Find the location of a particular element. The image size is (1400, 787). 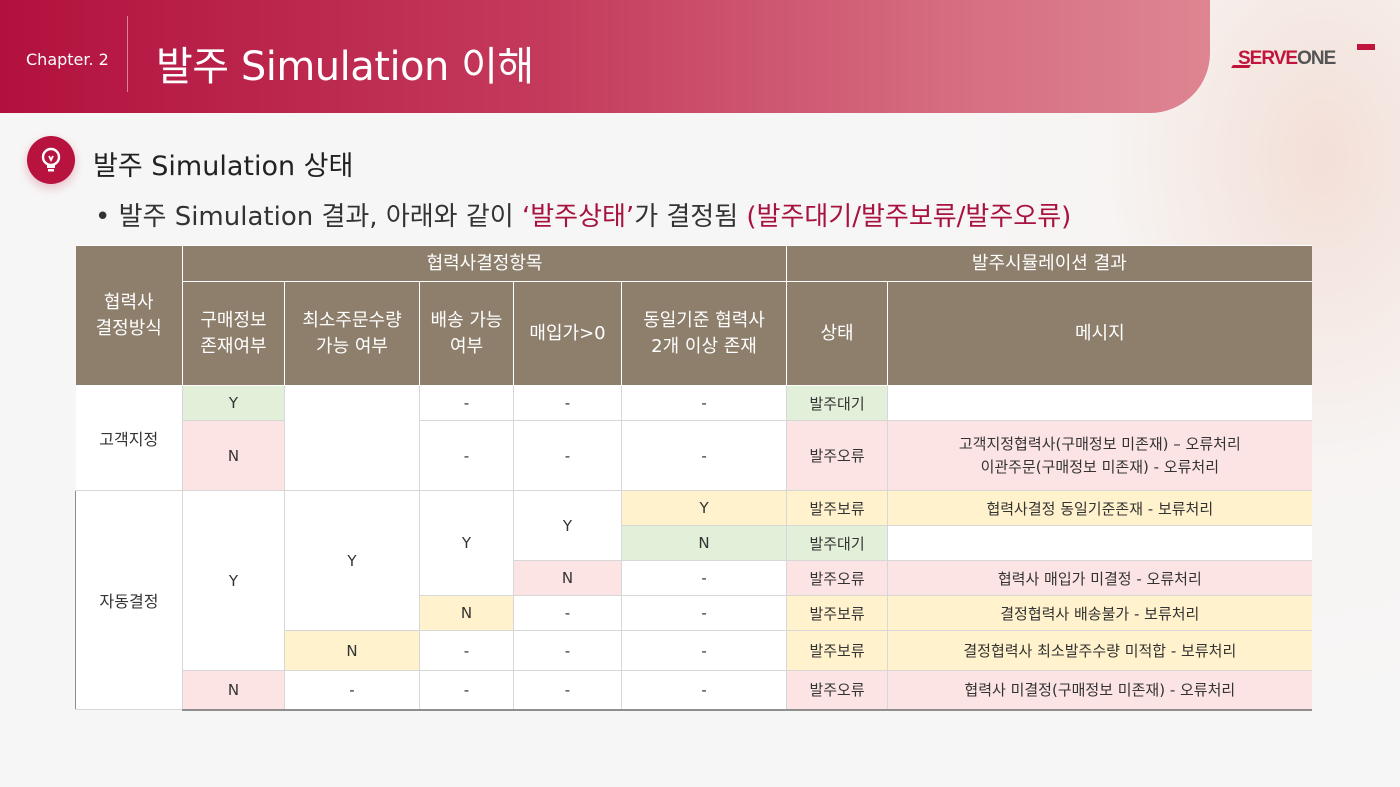

header-criteria: 협력사결정항목 is located at coordinates (484, 263).